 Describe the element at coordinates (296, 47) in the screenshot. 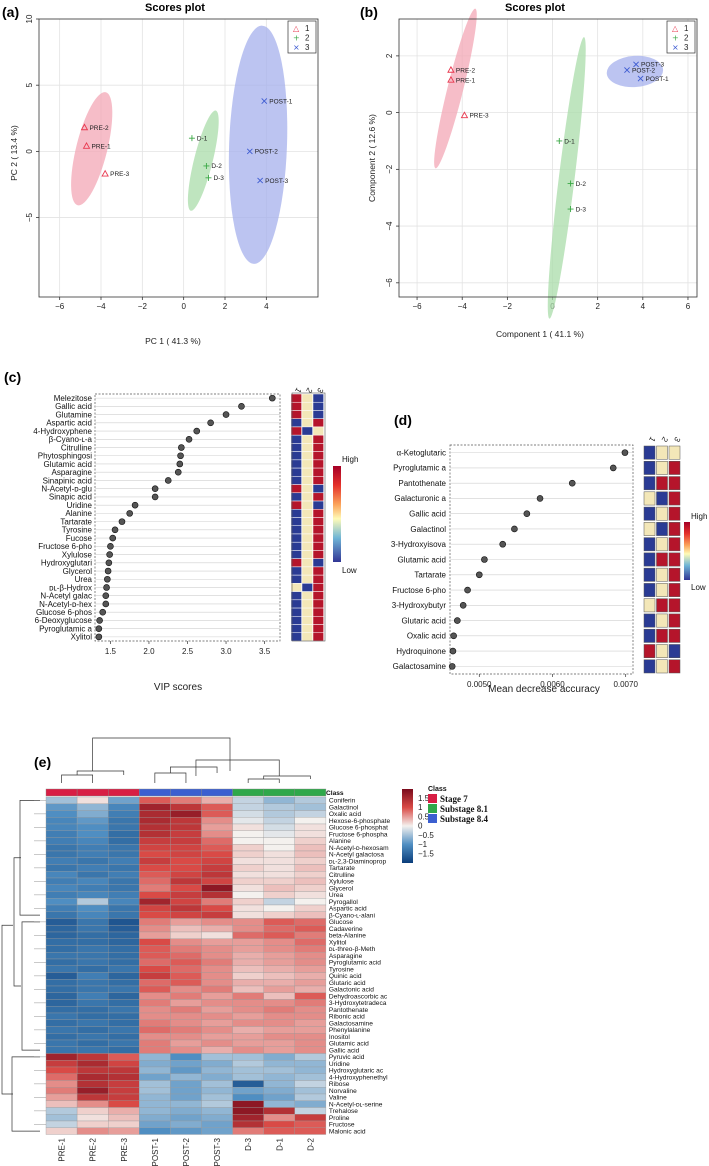

I see `chart-a-legend-marker: ×` at that location.